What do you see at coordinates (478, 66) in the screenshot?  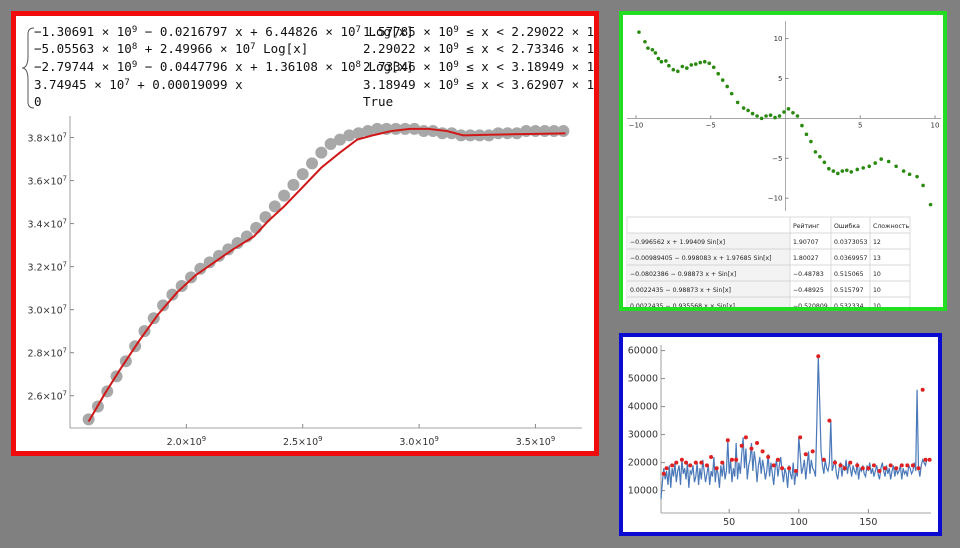 I see `piecewise-cond-2: 2.73346 × 109 ≤ x < 3.18949 × 109` at bounding box center [478, 66].